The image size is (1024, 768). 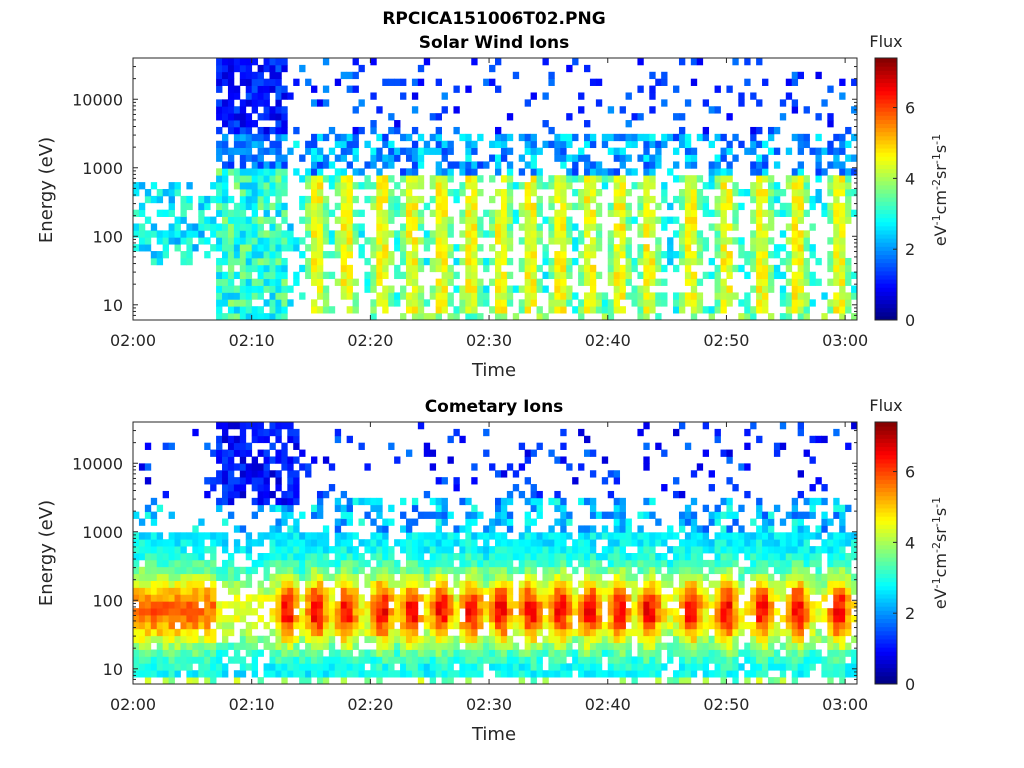 What do you see at coordinates (133, 340) in the screenshot?
I see `x-tick-label: 02:00` at bounding box center [133, 340].